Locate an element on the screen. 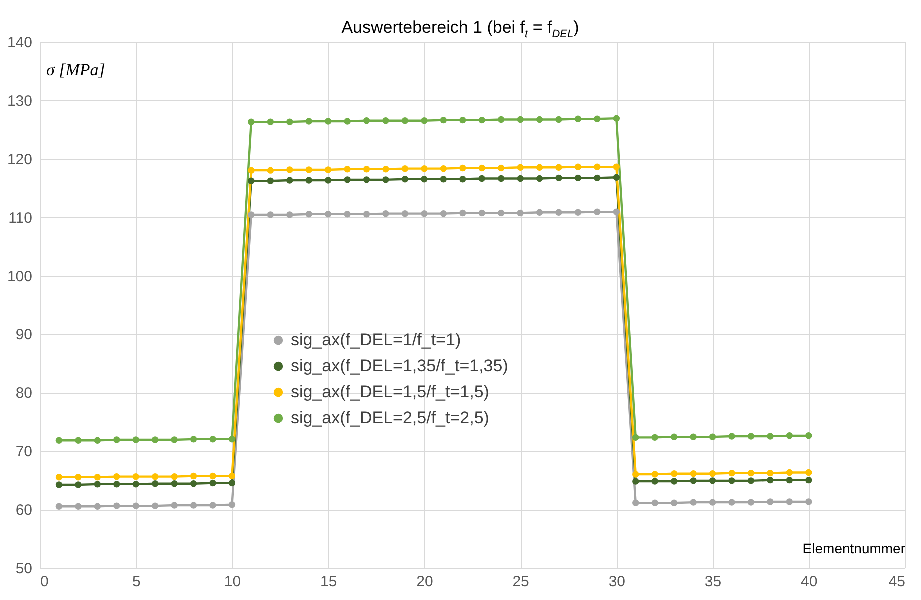 The image size is (921, 600). x-tick-label: 5 is located at coordinates (136, 582).